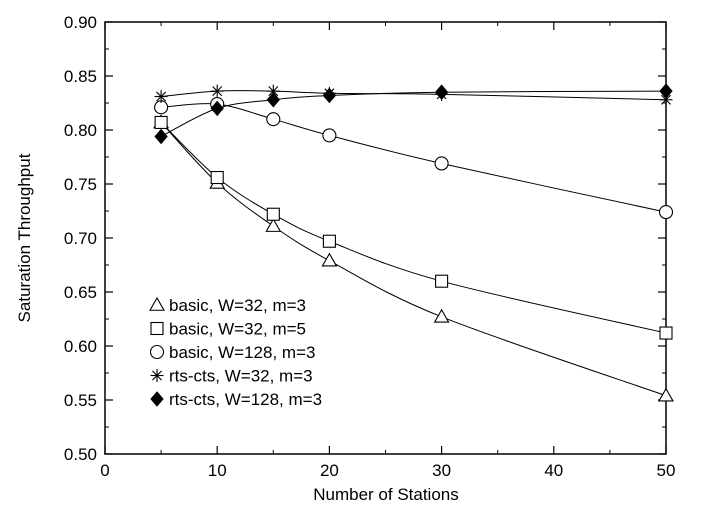  What do you see at coordinates (217, 470) in the screenshot?
I see `x-tick-label: 10` at bounding box center [217, 470].